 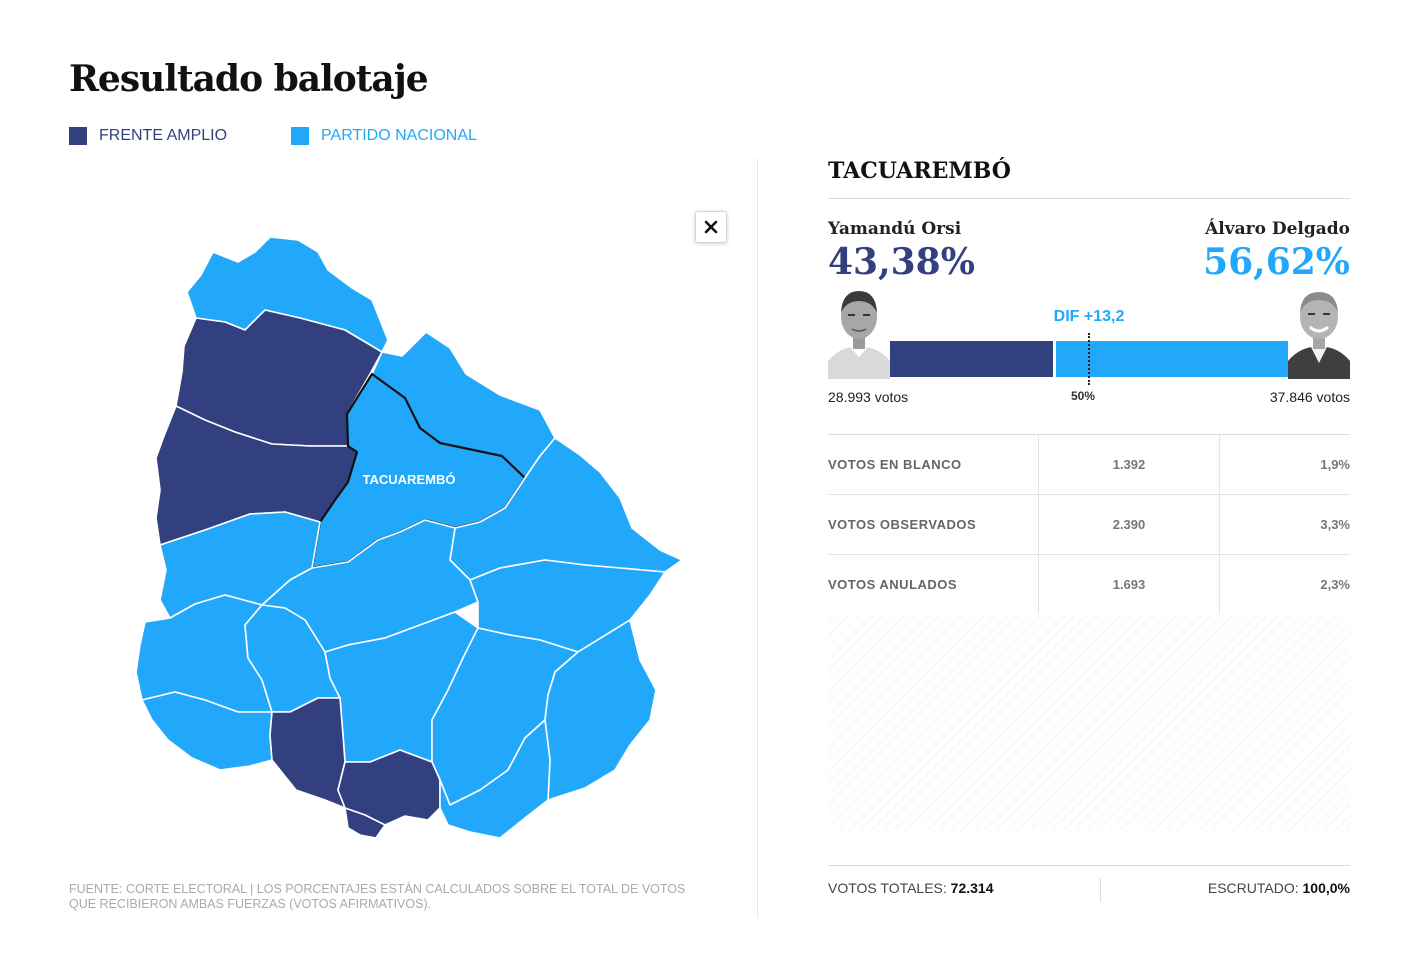 What do you see at coordinates (365, 823) in the screenshot?
I see `department-montevideo` at bounding box center [365, 823].